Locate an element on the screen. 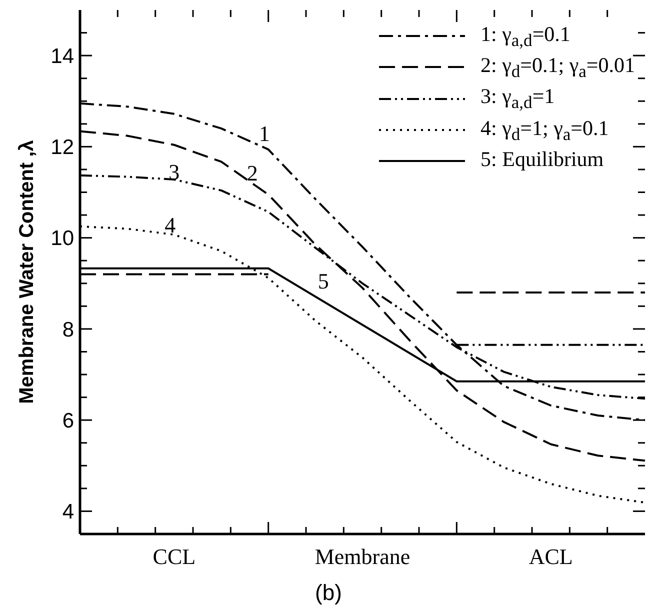  annotation: 4 is located at coordinates (170, 225).